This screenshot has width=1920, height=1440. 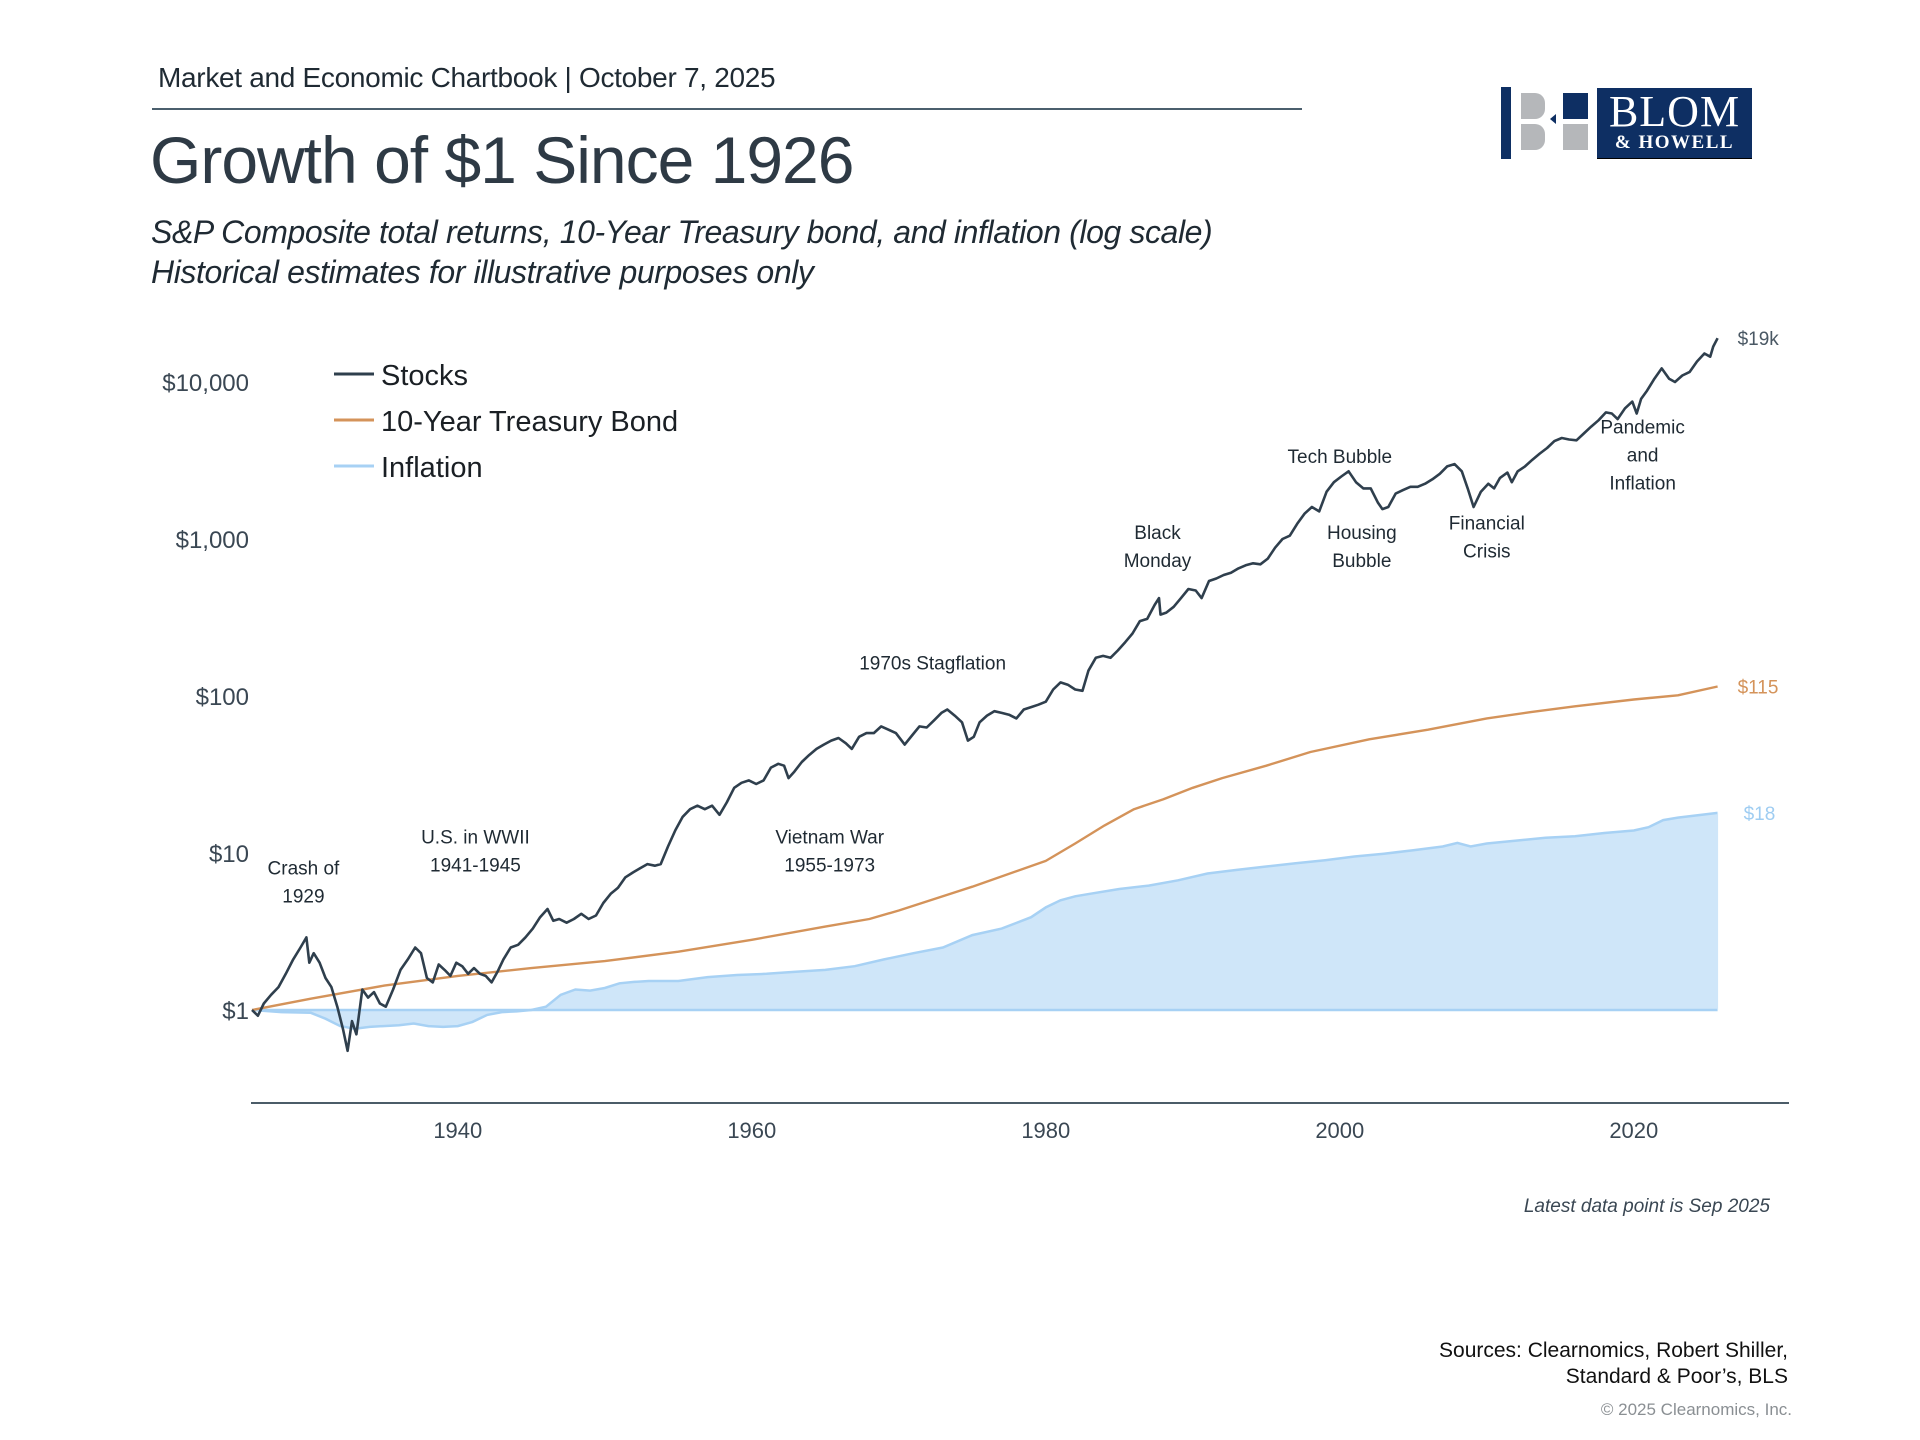 What do you see at coordinates (751, 1130) in the screenshot?
I see `x-tick-label: 1960` at bounding box center [751, 1130].